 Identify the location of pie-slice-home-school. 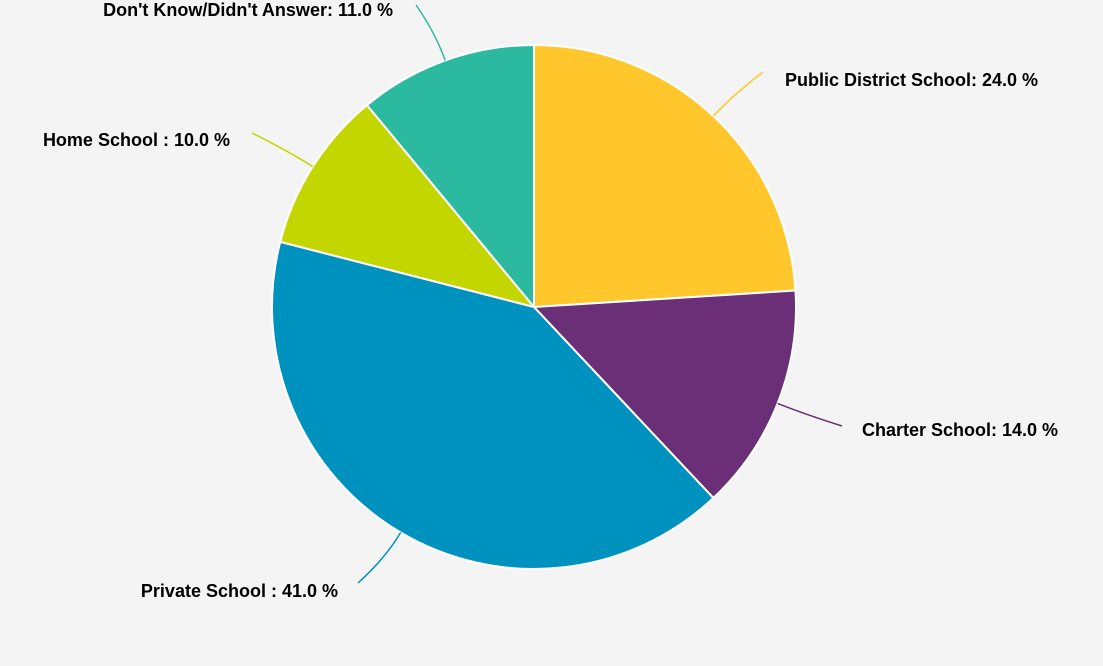
(408, 206).